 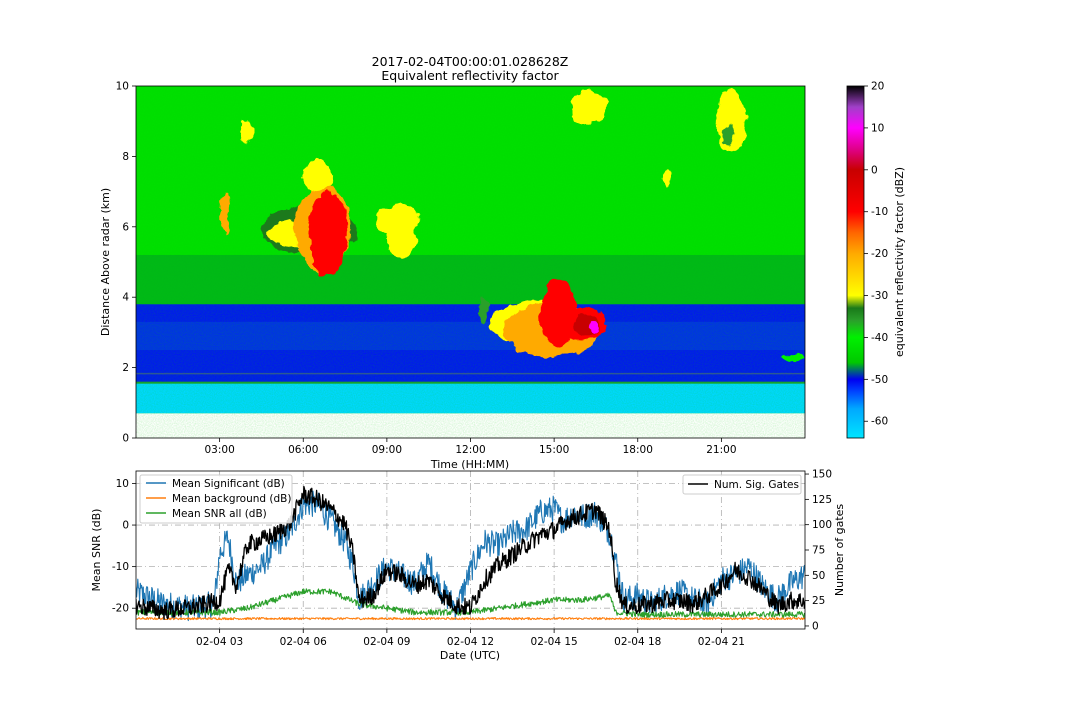 I want to click on gates-y-tick-label: 75, so click(x=818, y=551).